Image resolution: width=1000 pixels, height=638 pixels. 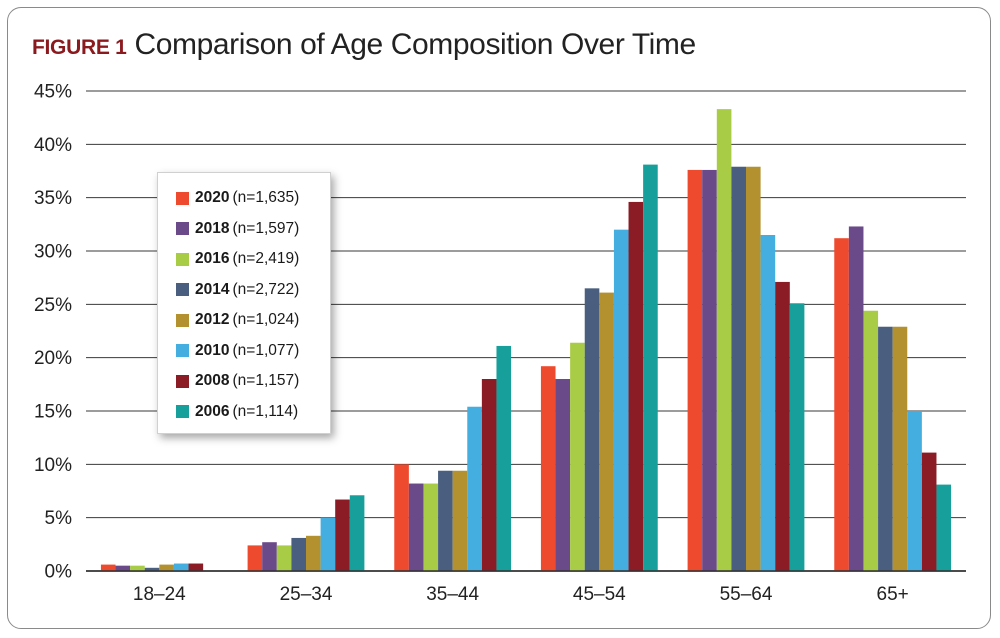 What do you see at coordinates (266, 320) in the screenshot?
I see `legend-count: (n=1,024)` at bounding box center [266, 320].